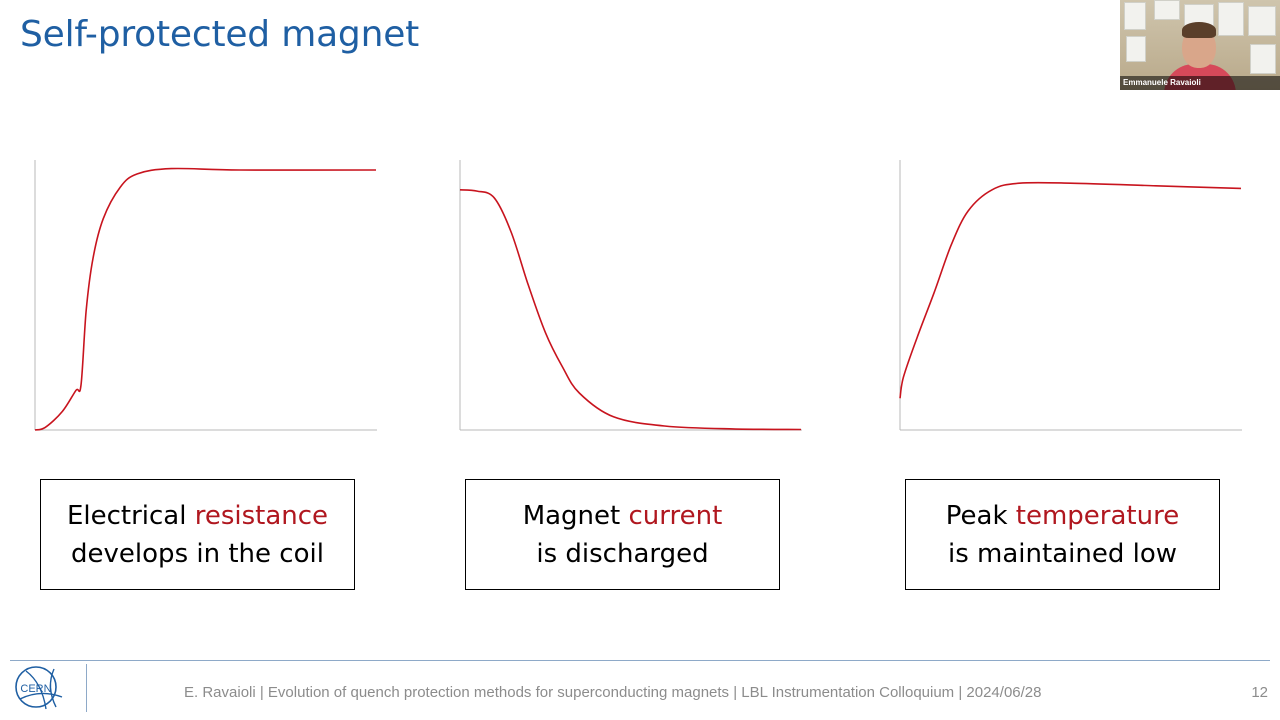 Image resolution: width=1280 pixels, height=720 pixels. Describe the element at coordinates (86, 688) in the screenshot. I see `logo-divider` at that location.